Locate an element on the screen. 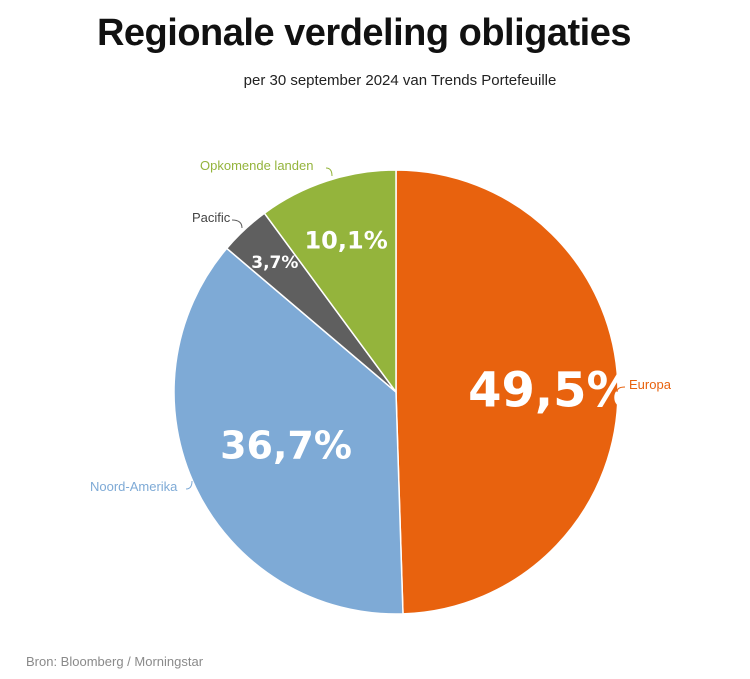 This screenshot has width=750, height=679. slice-value-label: 3,7% is located at coordinates (274, 263).